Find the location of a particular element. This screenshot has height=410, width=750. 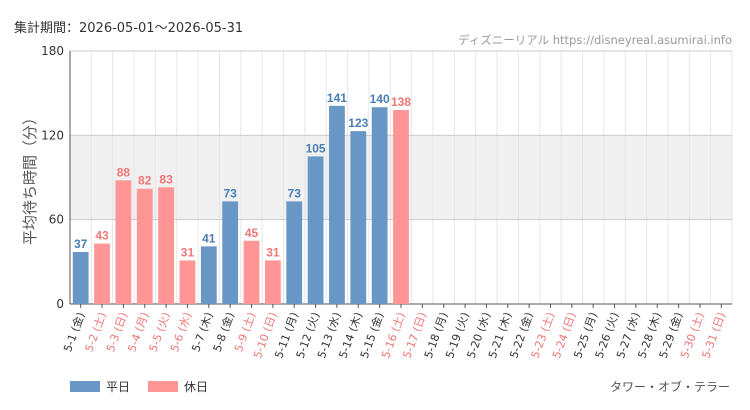

value-label: 82 is located at coordinates (145, 181).